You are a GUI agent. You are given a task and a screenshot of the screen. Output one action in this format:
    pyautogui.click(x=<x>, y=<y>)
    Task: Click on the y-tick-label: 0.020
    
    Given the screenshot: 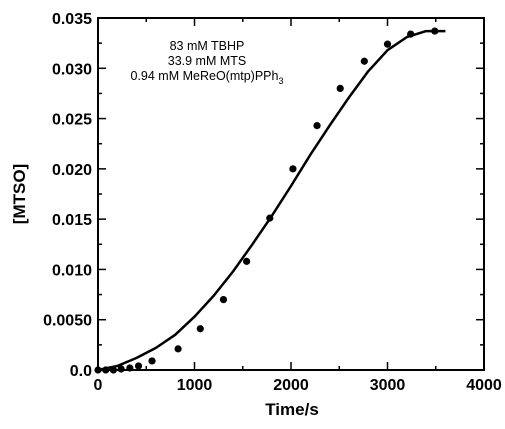 What is the action you would take?
    pyautogui.click(x=72, y=170)
    